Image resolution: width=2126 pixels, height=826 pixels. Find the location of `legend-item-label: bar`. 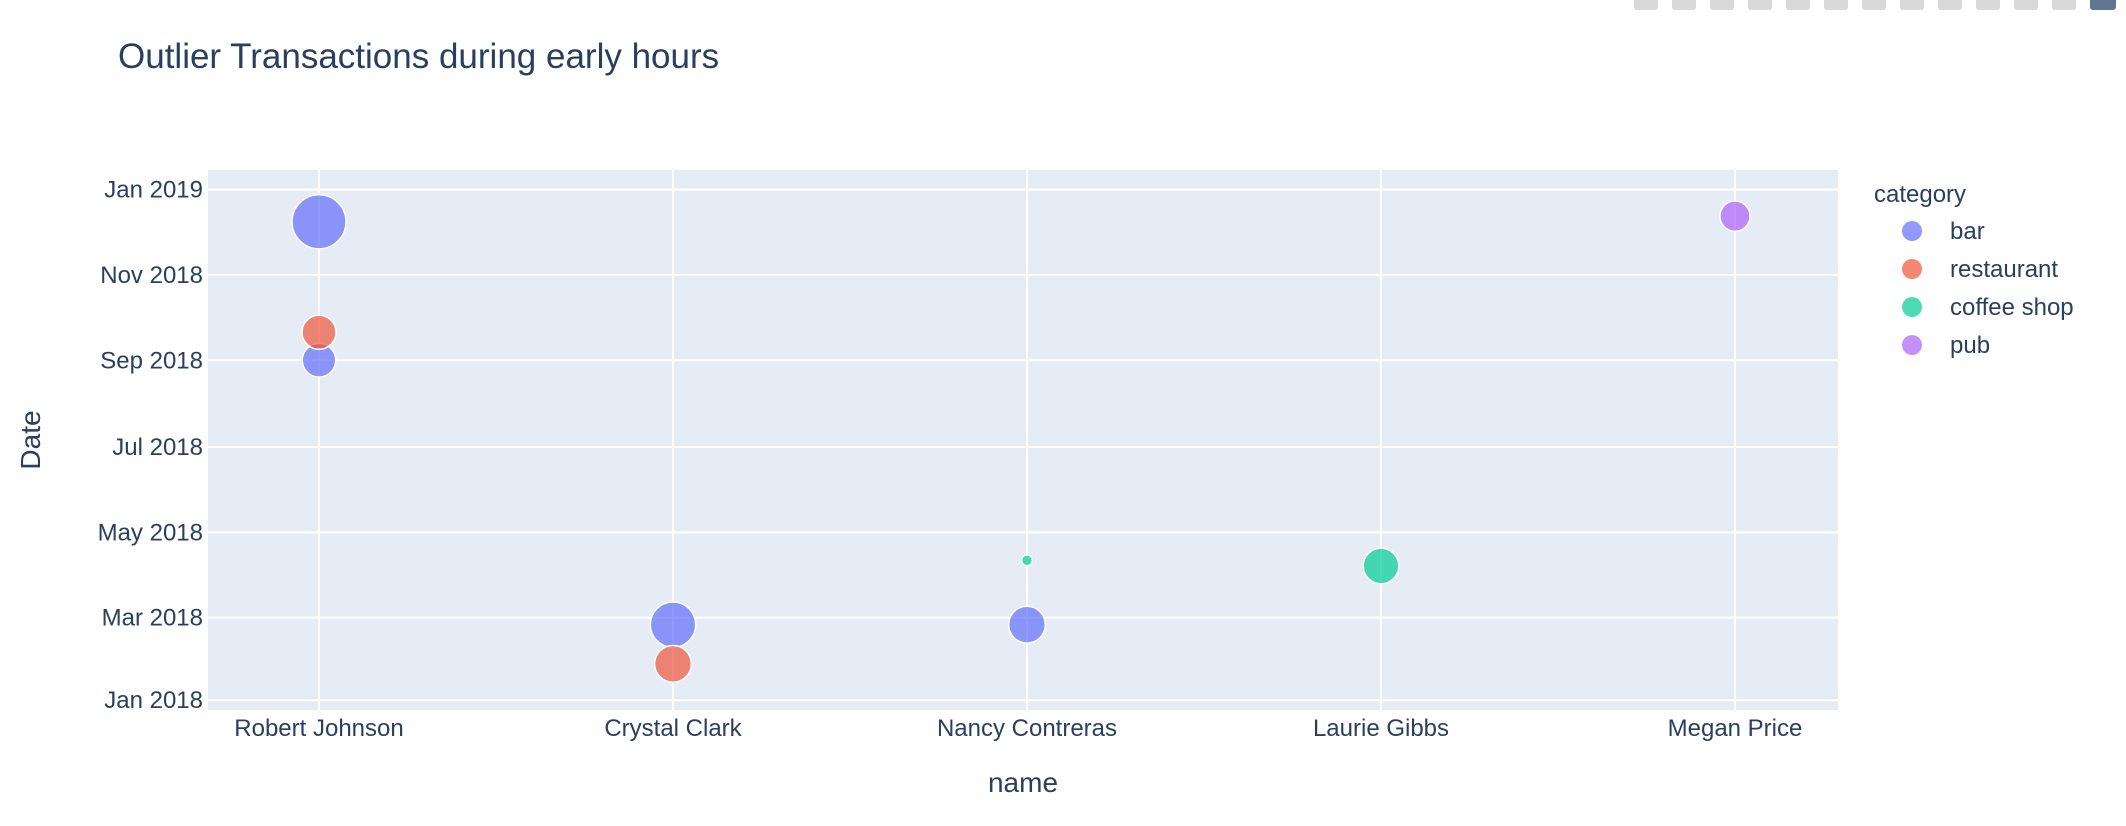

legend-item-label: bar is located at coordinates (1967, 231).